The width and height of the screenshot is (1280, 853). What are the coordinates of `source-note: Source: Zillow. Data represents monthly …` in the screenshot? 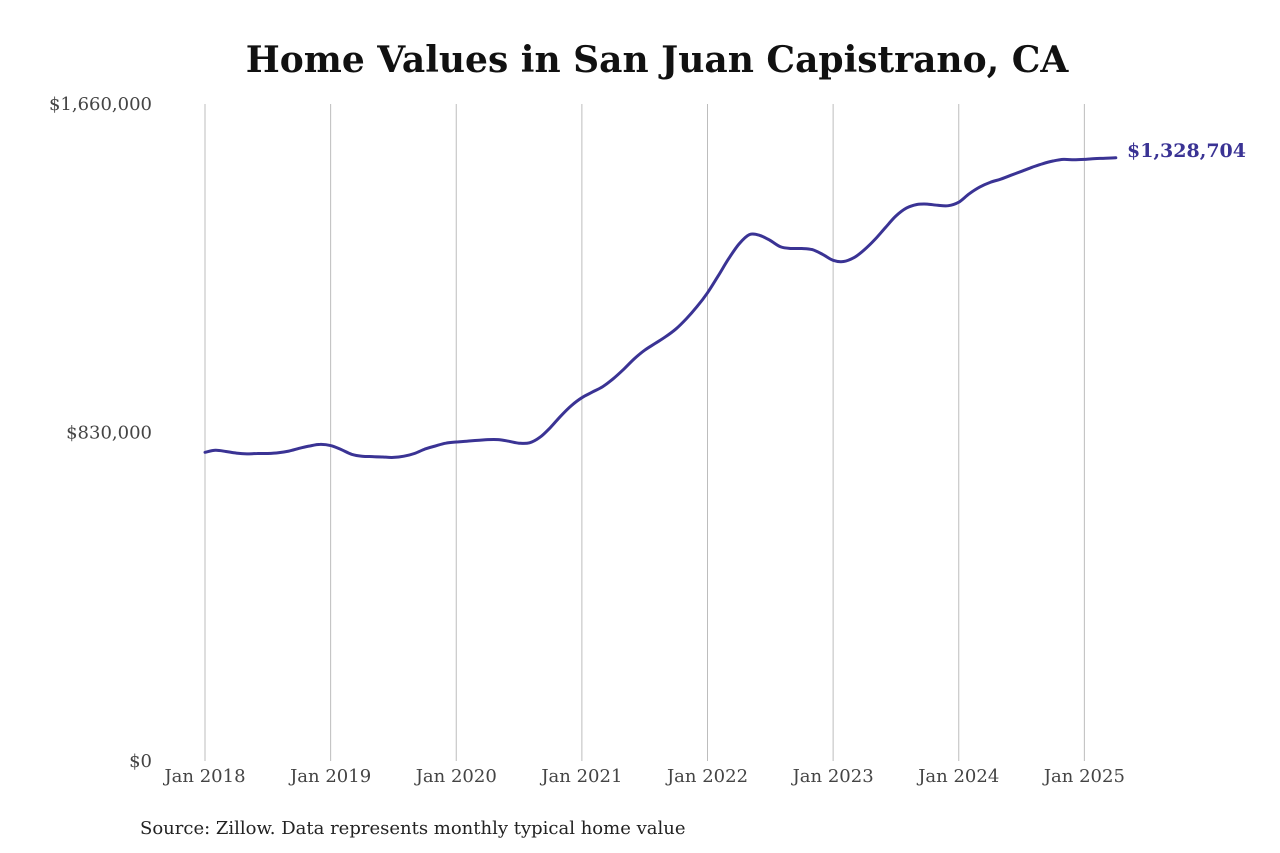 It's located at (413, 828).